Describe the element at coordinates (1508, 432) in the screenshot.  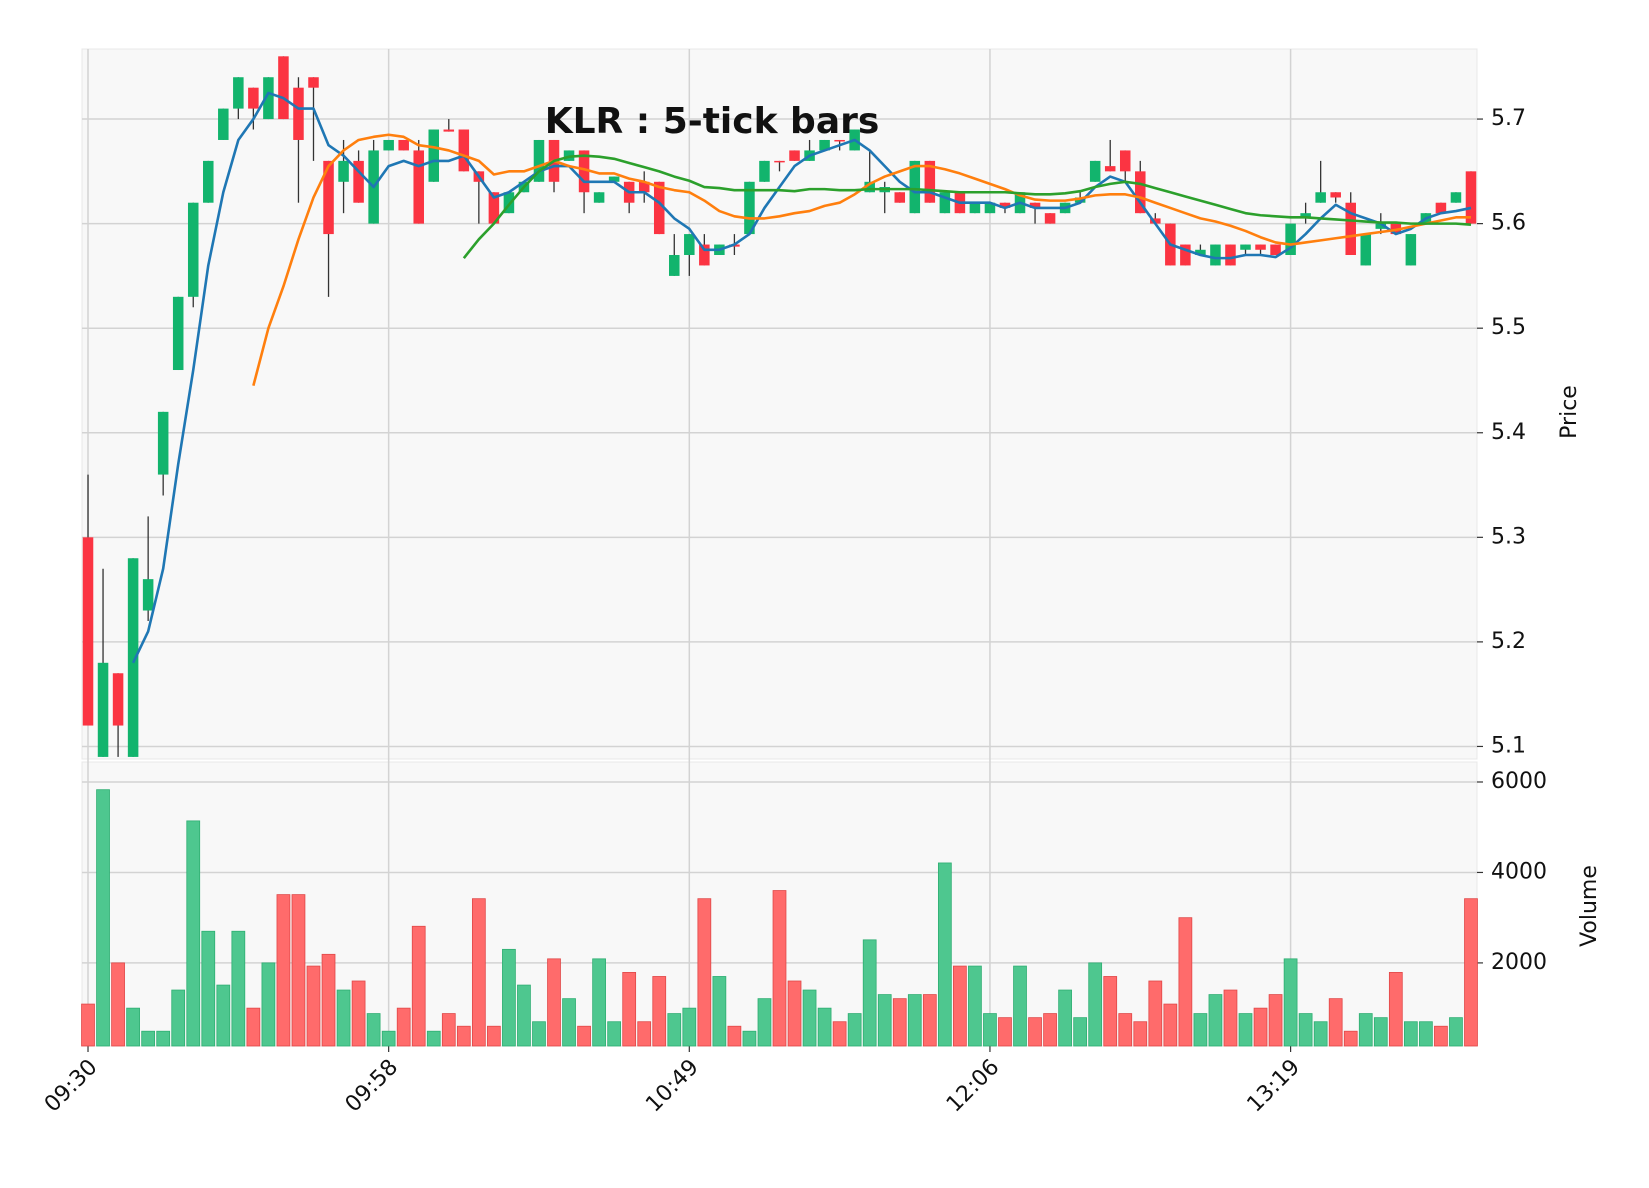
I see `y-tick-label: 5.4` at that location.